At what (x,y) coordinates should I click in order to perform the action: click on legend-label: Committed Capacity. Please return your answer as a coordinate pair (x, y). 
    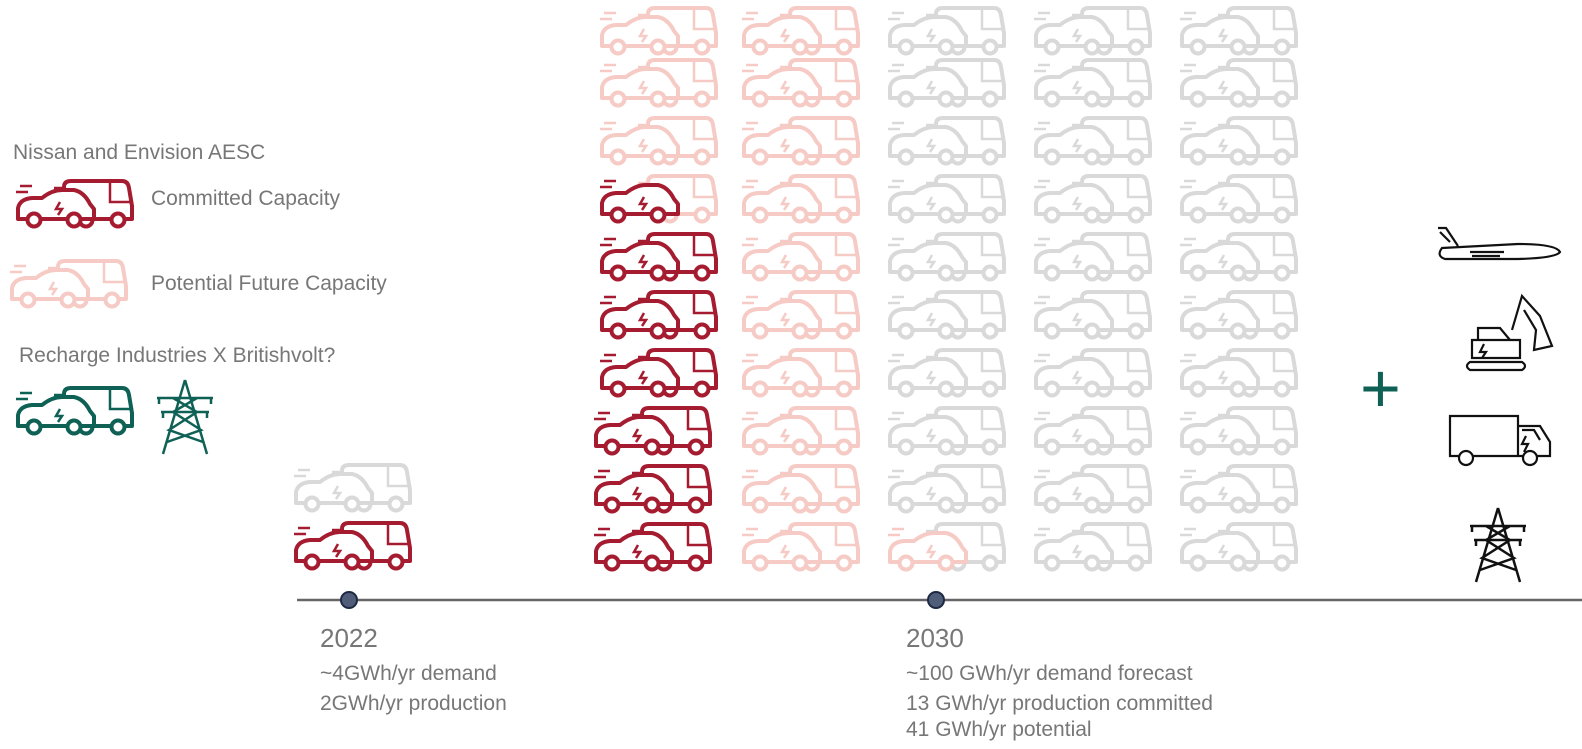
    Looking at the image, I should click on (246, 198).